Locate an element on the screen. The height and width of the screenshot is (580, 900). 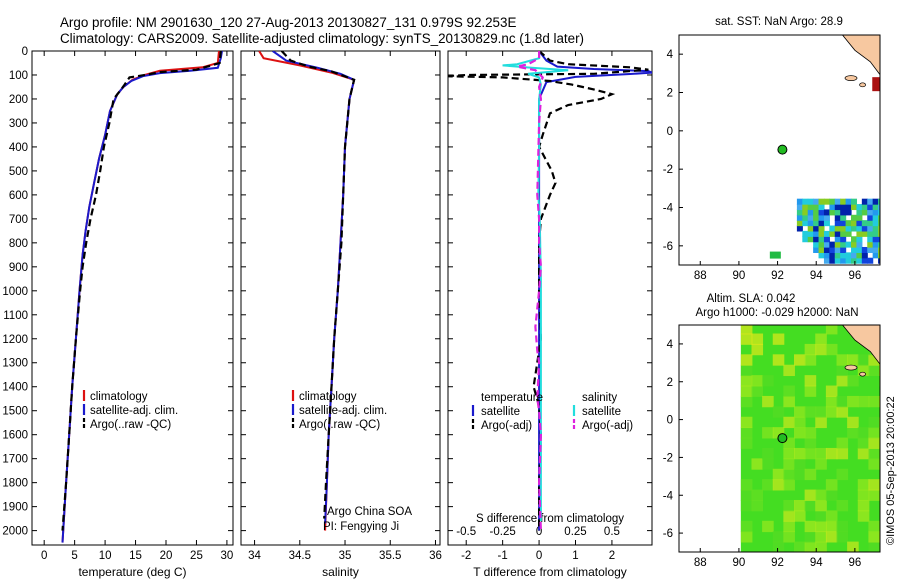
sst-map-ytick-label: -4 is located at coordinates (668, 209).